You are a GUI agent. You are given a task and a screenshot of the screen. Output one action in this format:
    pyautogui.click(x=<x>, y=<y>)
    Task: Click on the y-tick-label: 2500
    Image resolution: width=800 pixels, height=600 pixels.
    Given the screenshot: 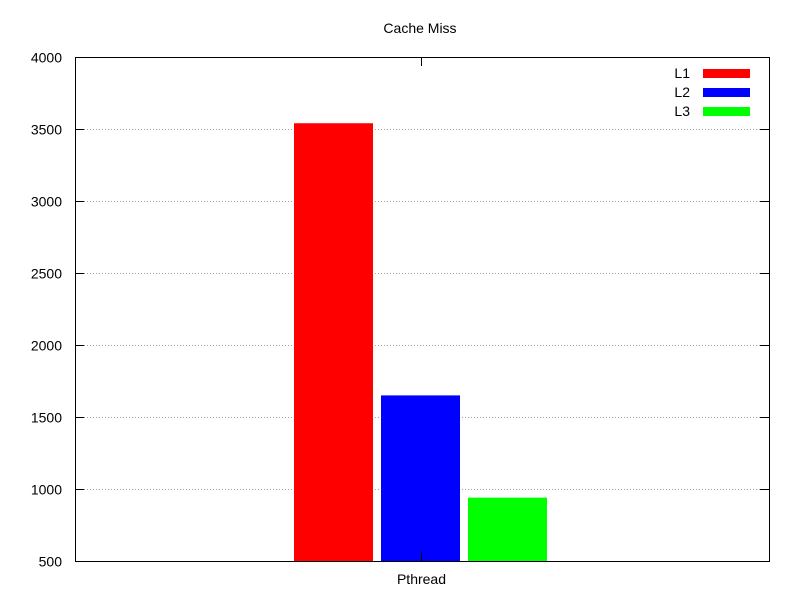 What is the action you would take?
    pyautogui.click(x=46, y=274)
    